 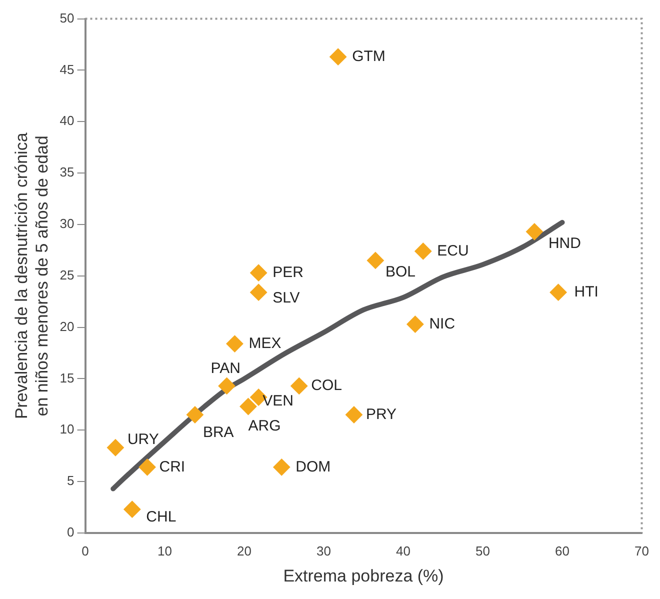 I want to click on y-tick-label: 15, so click(x=67, y=378).